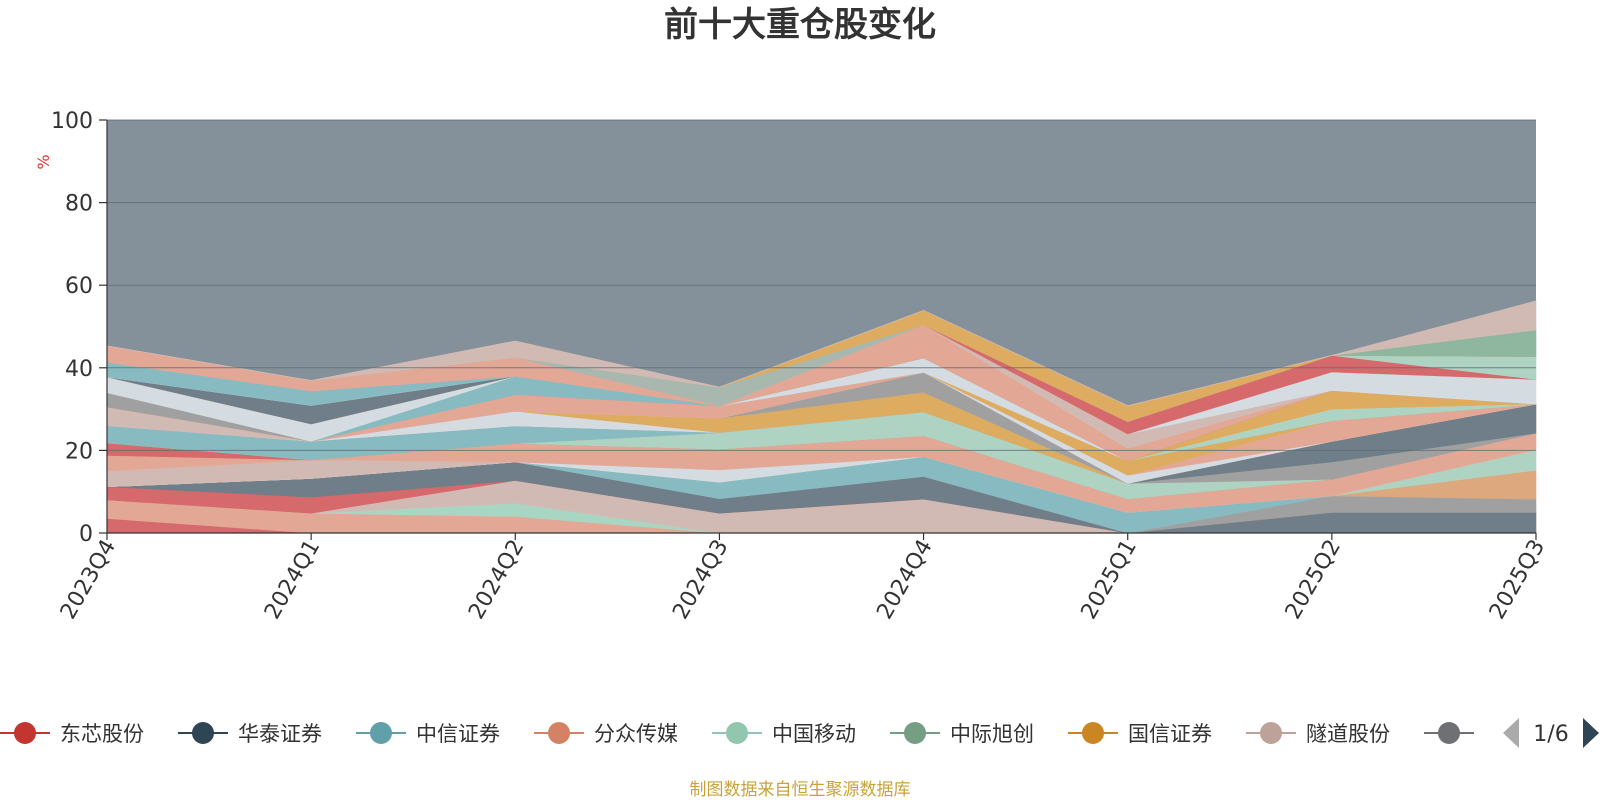 This screenshot has height=800, width=1600. I want to click on legend-label: 隧道股份, so click(1348, 734).